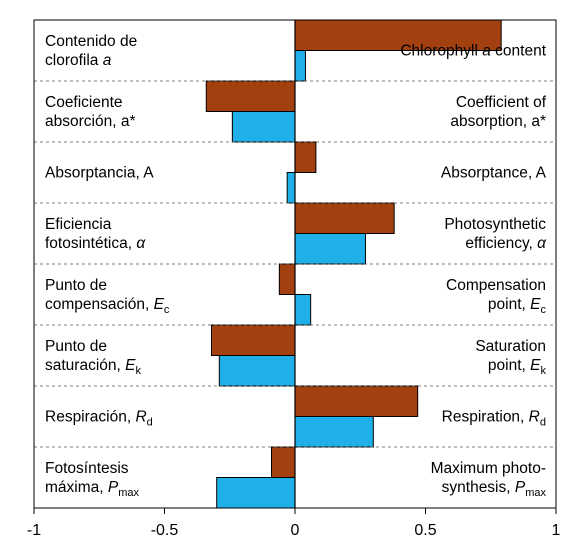 This screenshot has width=577, height=551. What do you see at coordinates (501, 102) in the screenshot?
I see `right-label-cat2-line1: Coefficient of` at bounding box center [501, 102].